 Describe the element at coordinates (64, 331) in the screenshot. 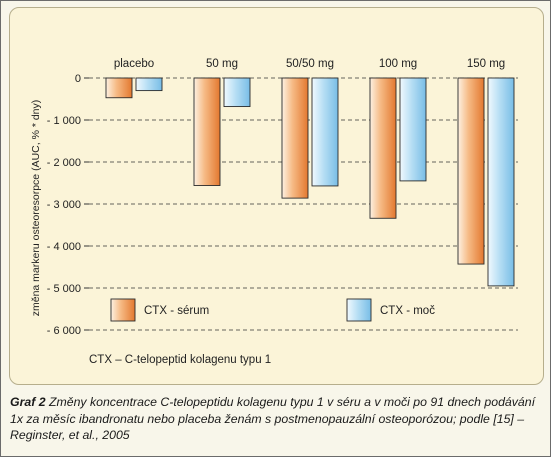

I see `y-tick-label: - 6 000` at that location.